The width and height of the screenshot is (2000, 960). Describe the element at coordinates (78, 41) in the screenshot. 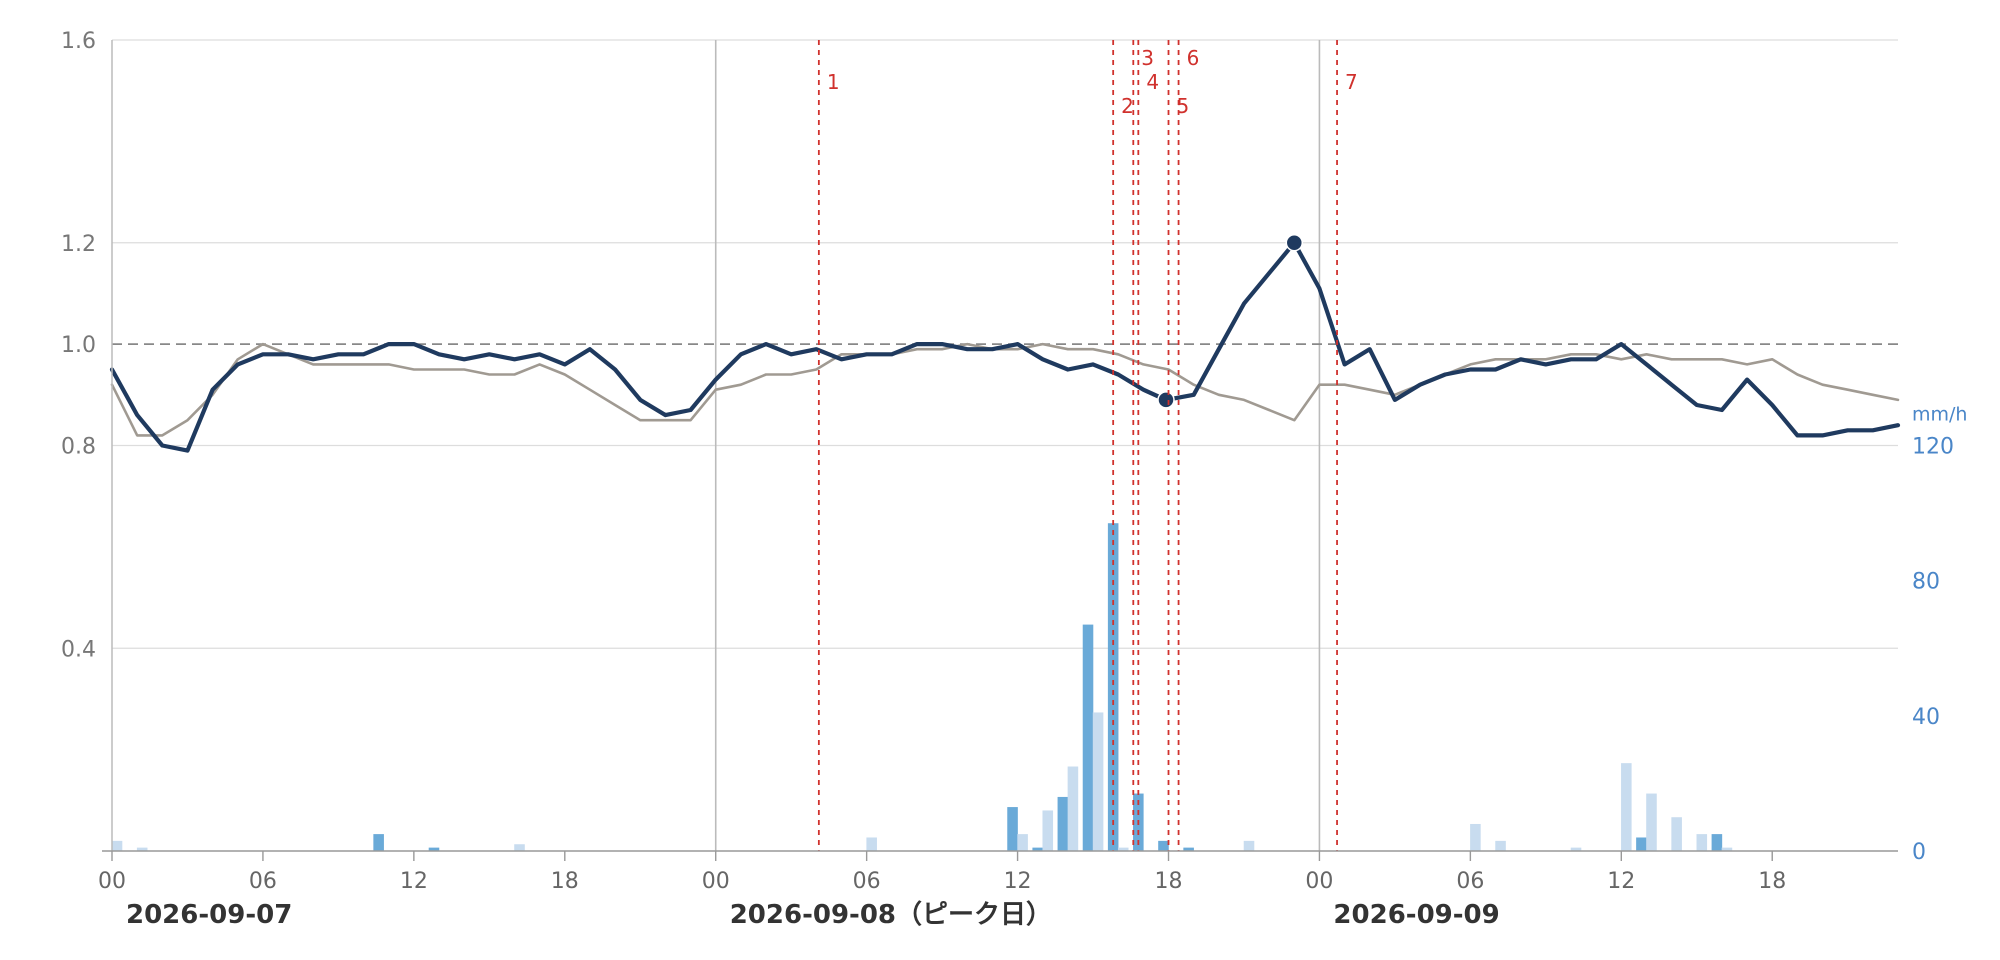

I see `y-tick-label: 1.6` at that location.